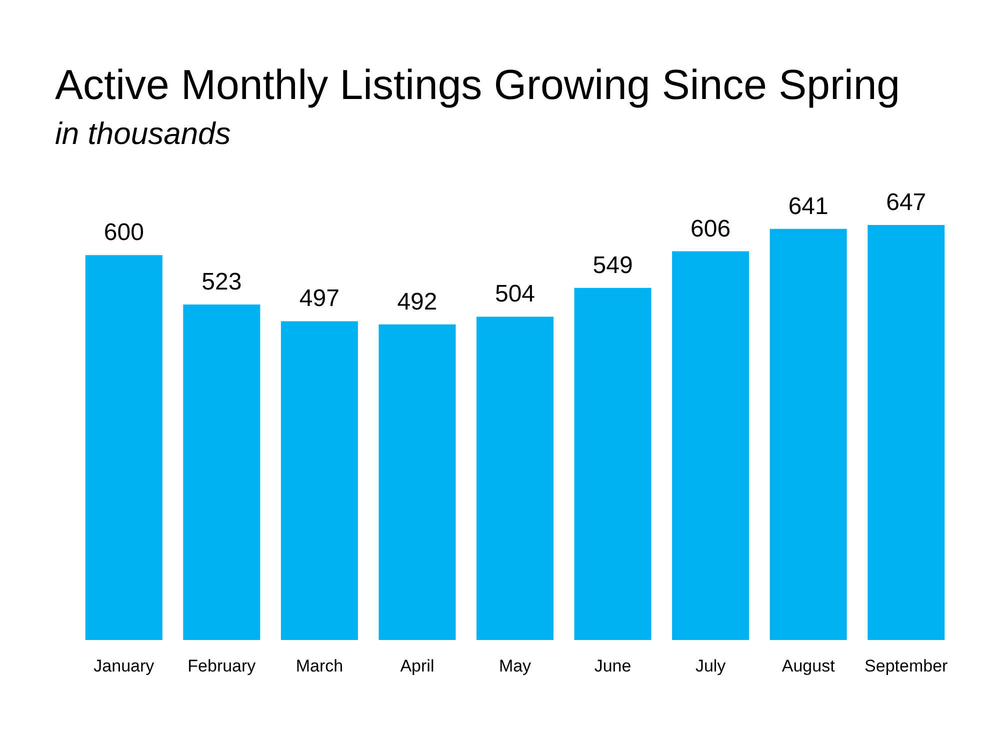  I want to click on data-label: 497, so click(319, 298).